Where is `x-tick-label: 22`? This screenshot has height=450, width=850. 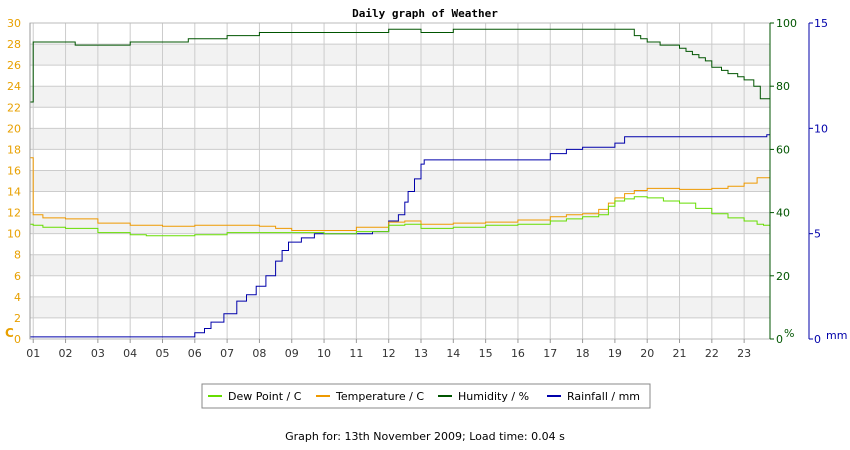
x-tick-label: 22 is located at coordinates (712, 353).